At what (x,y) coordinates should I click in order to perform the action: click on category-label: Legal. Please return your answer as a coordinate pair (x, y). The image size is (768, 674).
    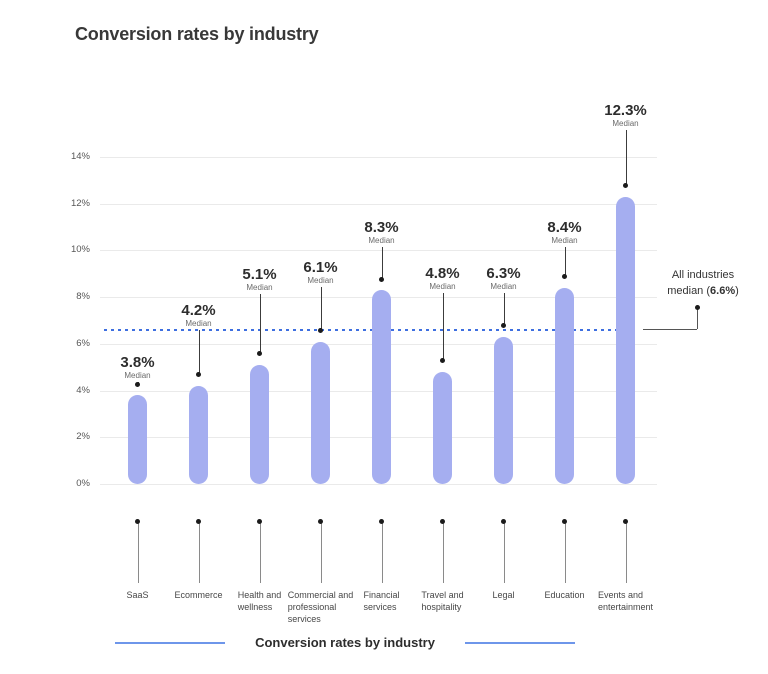
    Looking at the image, I should click on (503, 595).